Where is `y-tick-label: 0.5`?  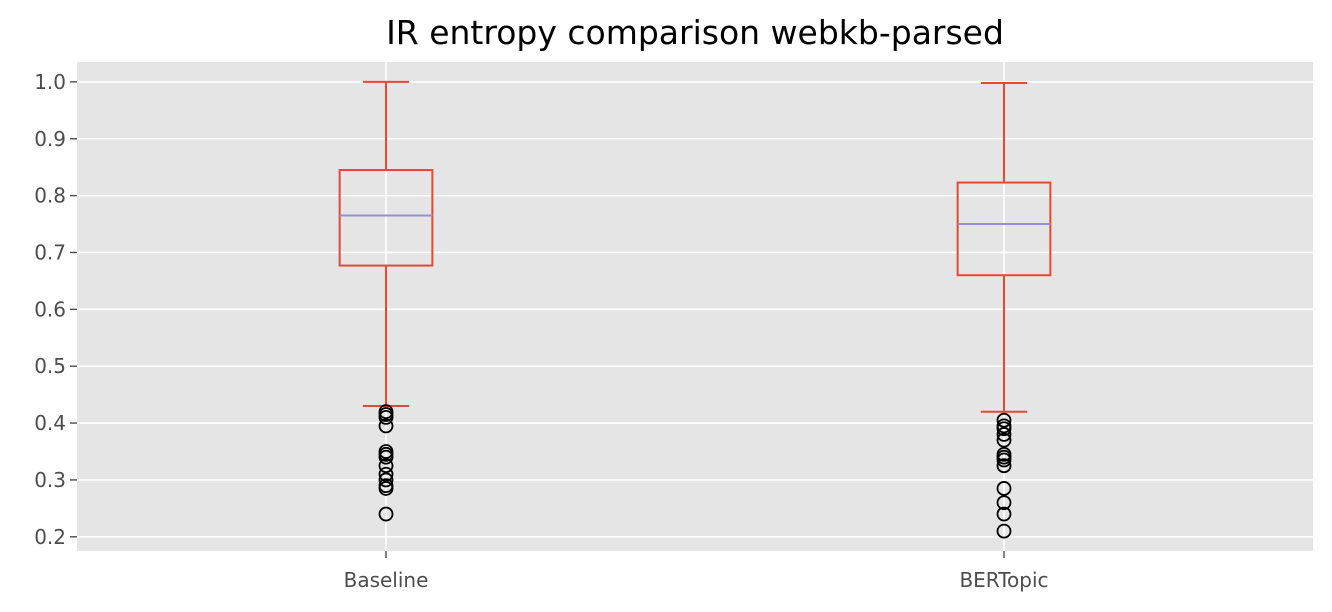 y-tick-label: 0.5 is located at coordinates (50, 366).